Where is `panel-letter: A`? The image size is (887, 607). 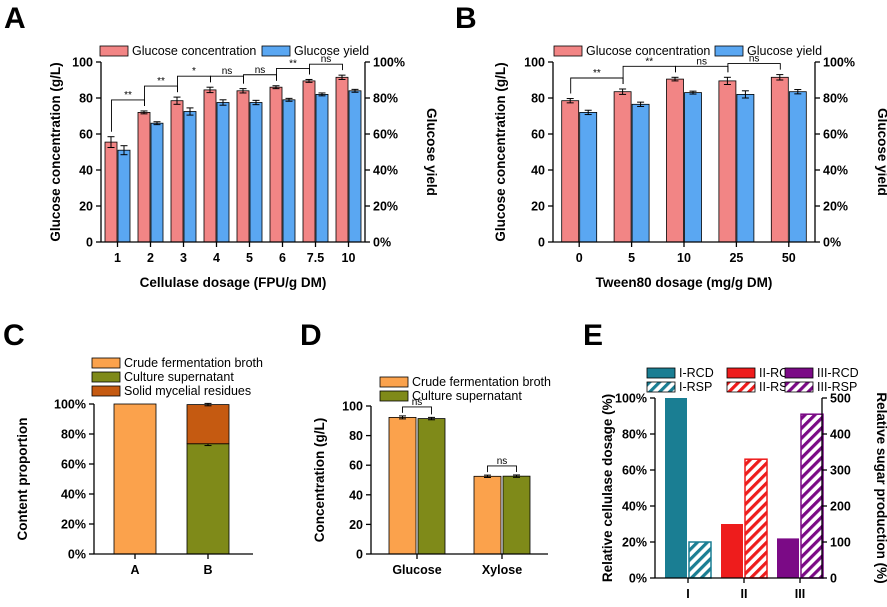
panel-letter: A is located at coordinates (15, 18).